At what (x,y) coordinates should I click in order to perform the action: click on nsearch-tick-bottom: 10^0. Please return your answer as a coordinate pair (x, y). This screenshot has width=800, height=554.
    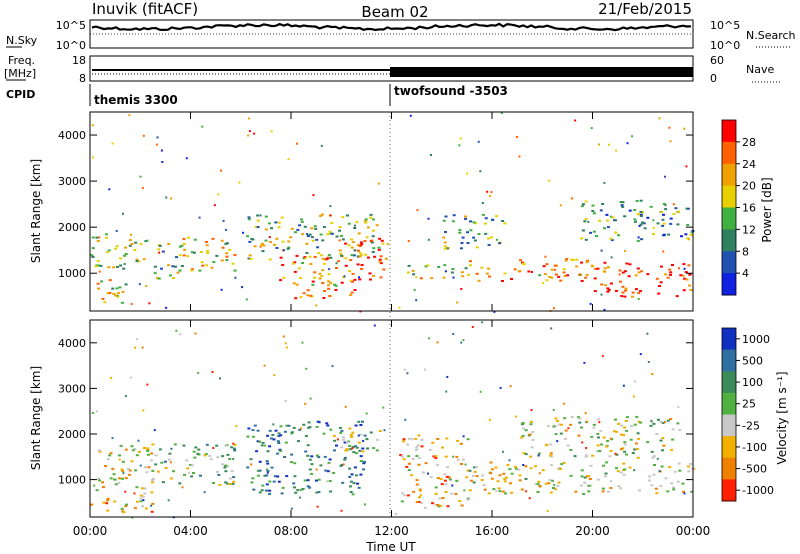
    Looking at the image, I should click on (725, 45).